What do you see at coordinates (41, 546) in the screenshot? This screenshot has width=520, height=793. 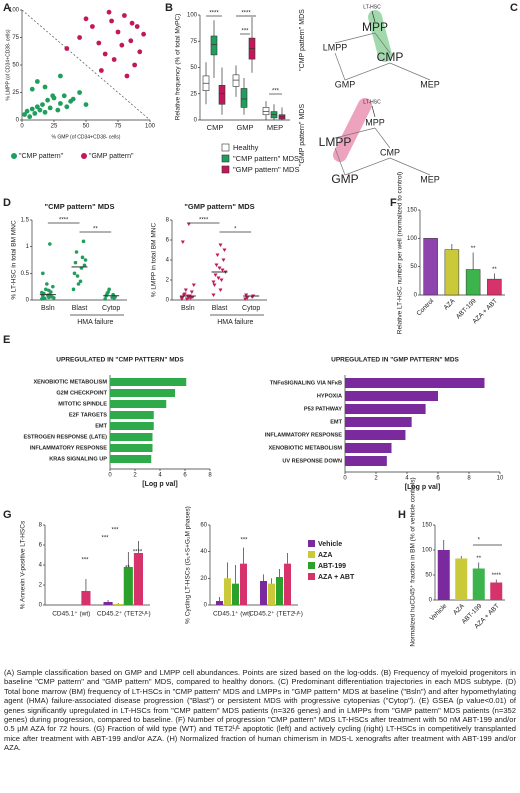 I see `y-tick-label: 6` at bounding box center [41, 546].